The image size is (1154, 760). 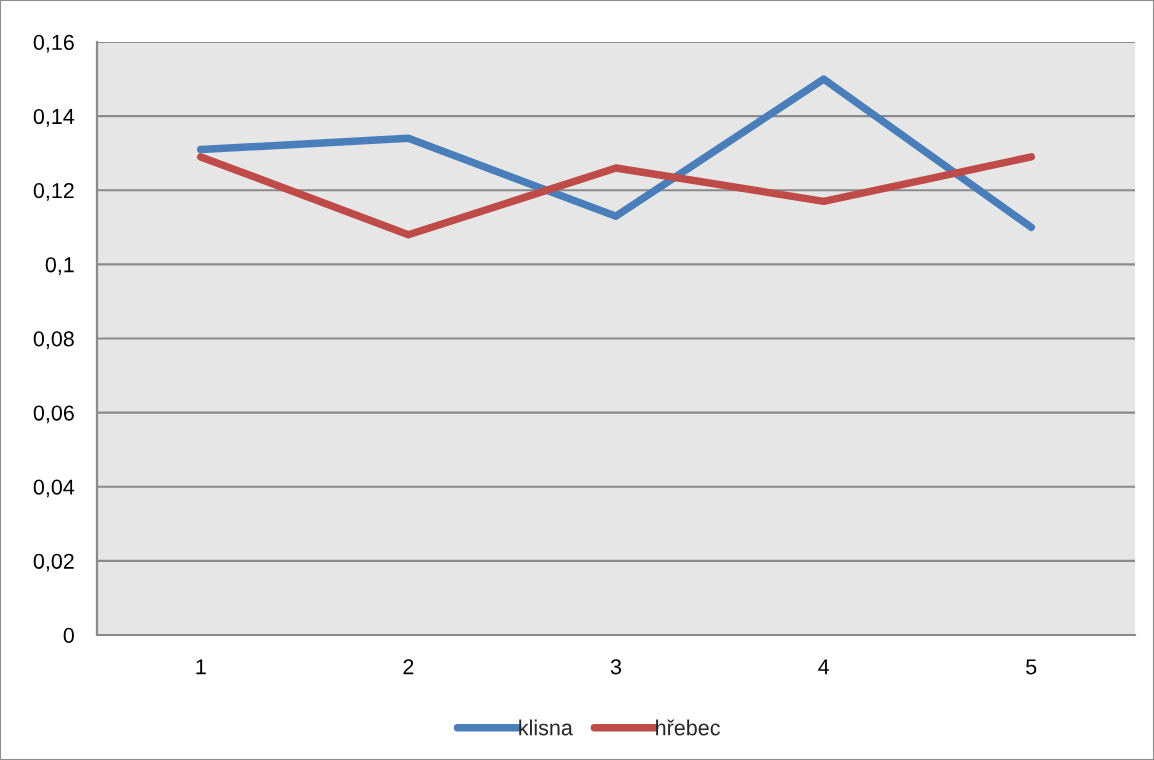 I want to click on x-tick-label: 4, so click(x=823, y=667).